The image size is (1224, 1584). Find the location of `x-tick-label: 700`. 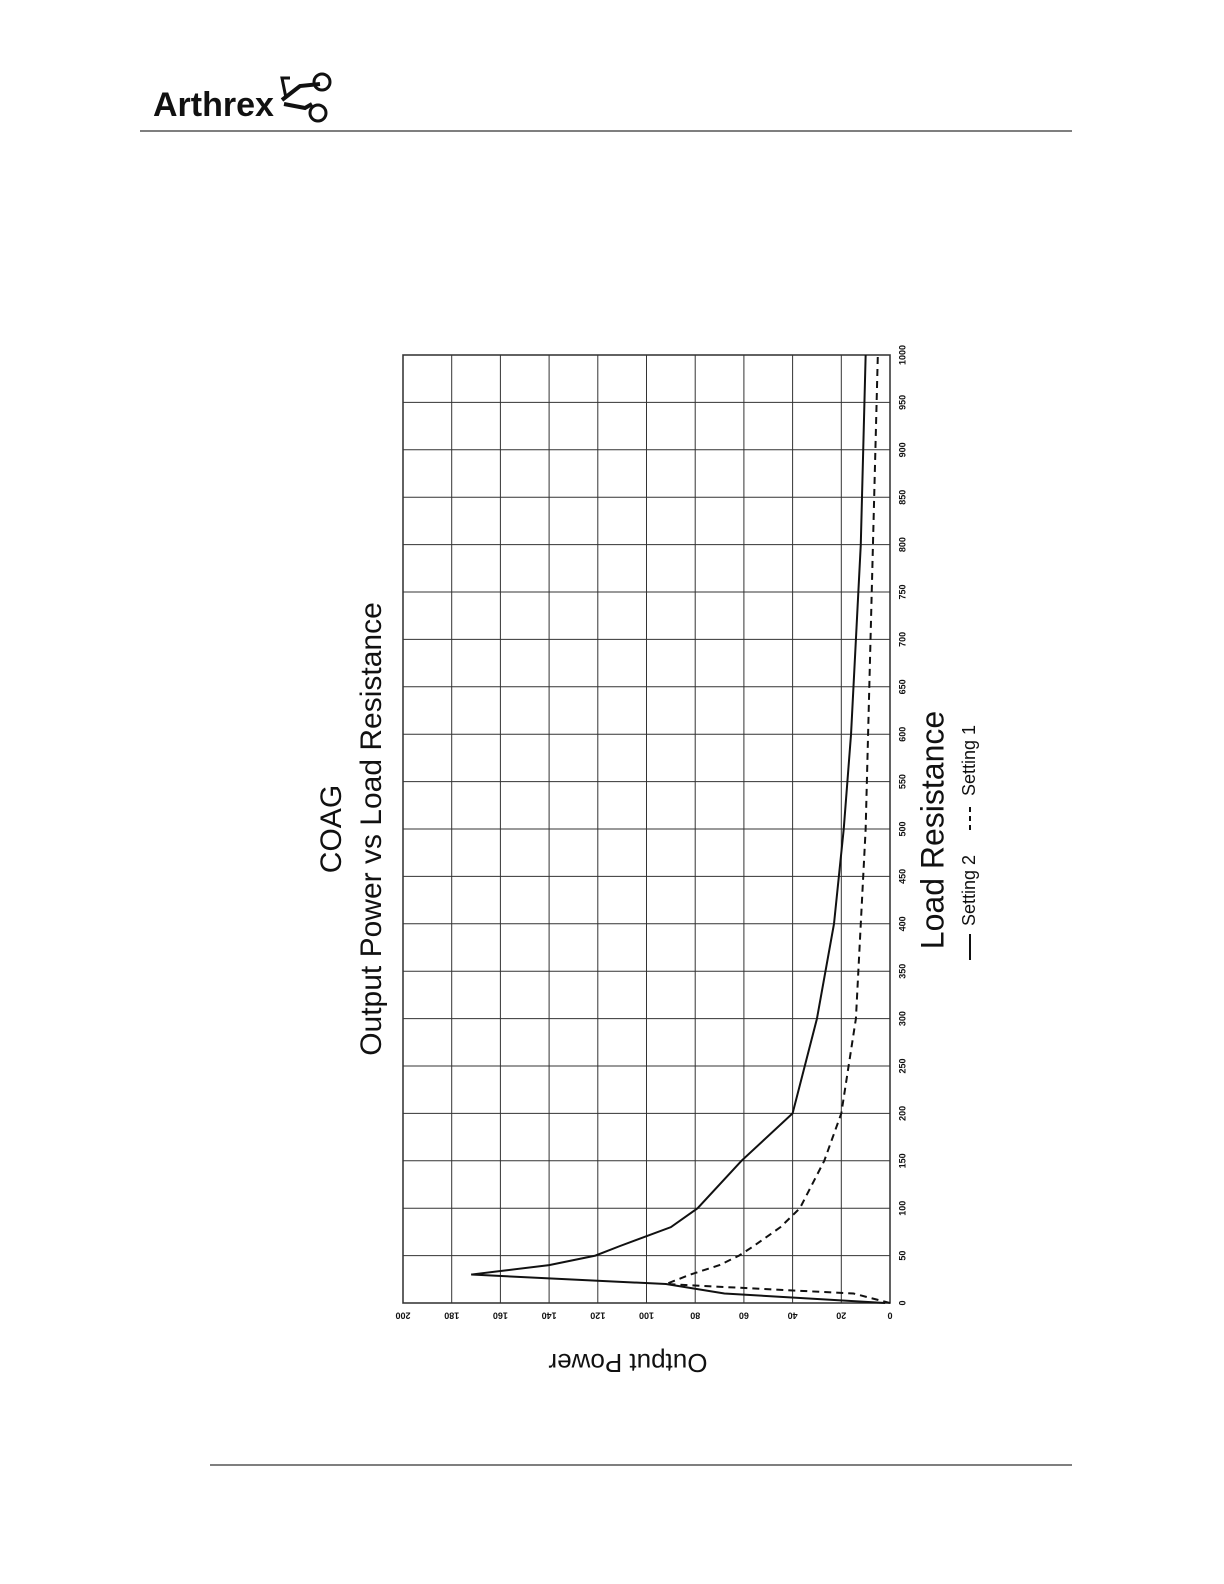

x-tick-label: 700 is located at coordinates (902, 639).